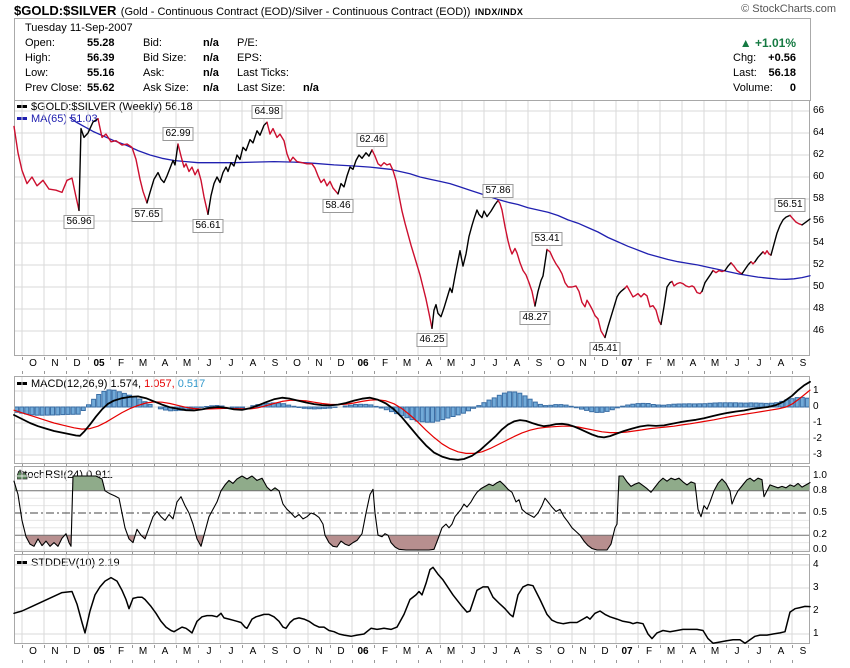  What do you see at coordinates (583, 651) in the screenshot?
I see `x-axis-month-label: N` at bounding box center [583, 651].